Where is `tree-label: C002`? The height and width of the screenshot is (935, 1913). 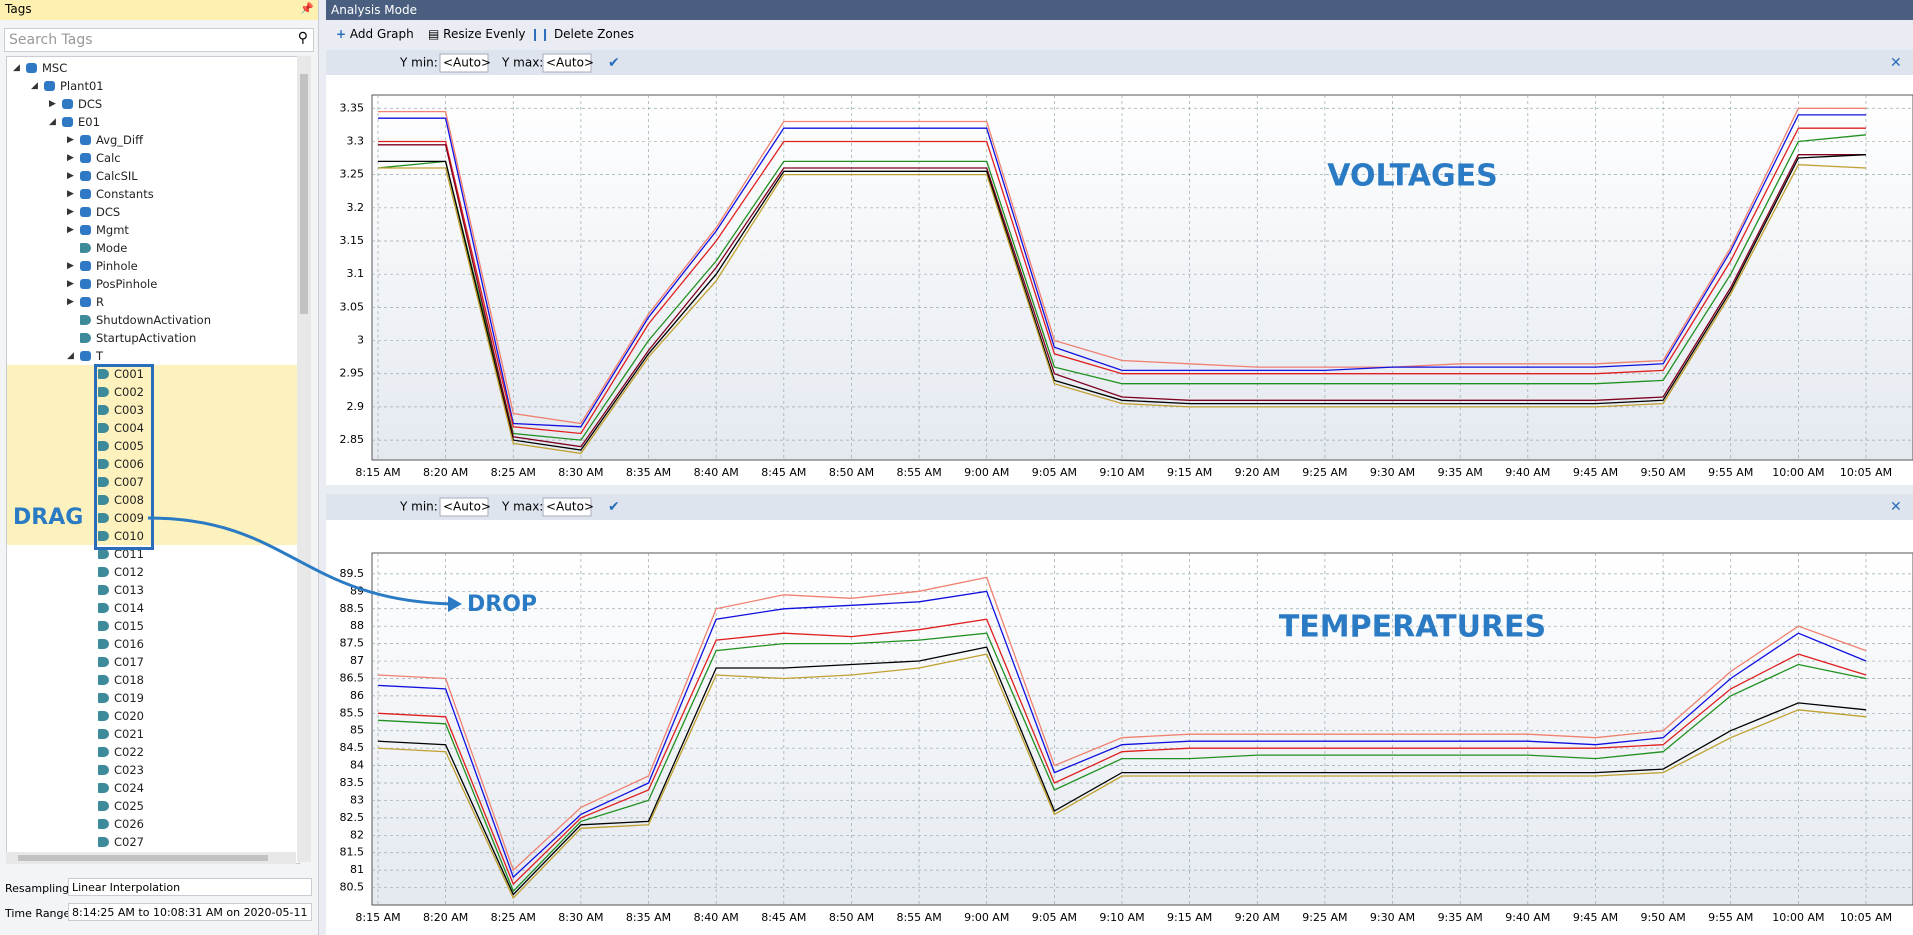
tree-label: C002 is located at coordinates (129, 392).